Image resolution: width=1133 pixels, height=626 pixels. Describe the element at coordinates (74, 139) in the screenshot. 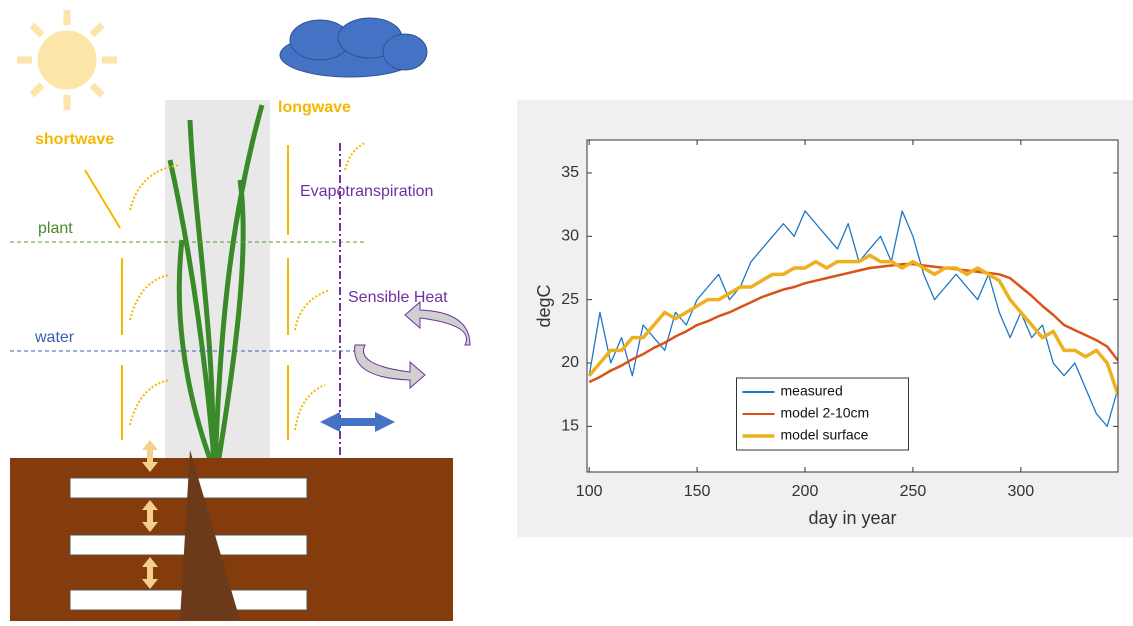

I see `shortwave-label: shortwave` at that location.